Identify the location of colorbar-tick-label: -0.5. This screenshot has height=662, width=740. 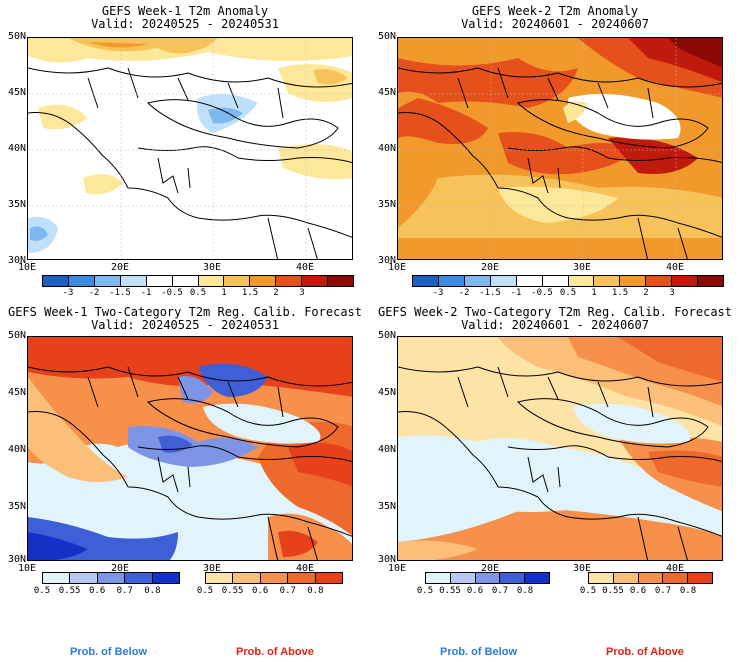
(542, 293).